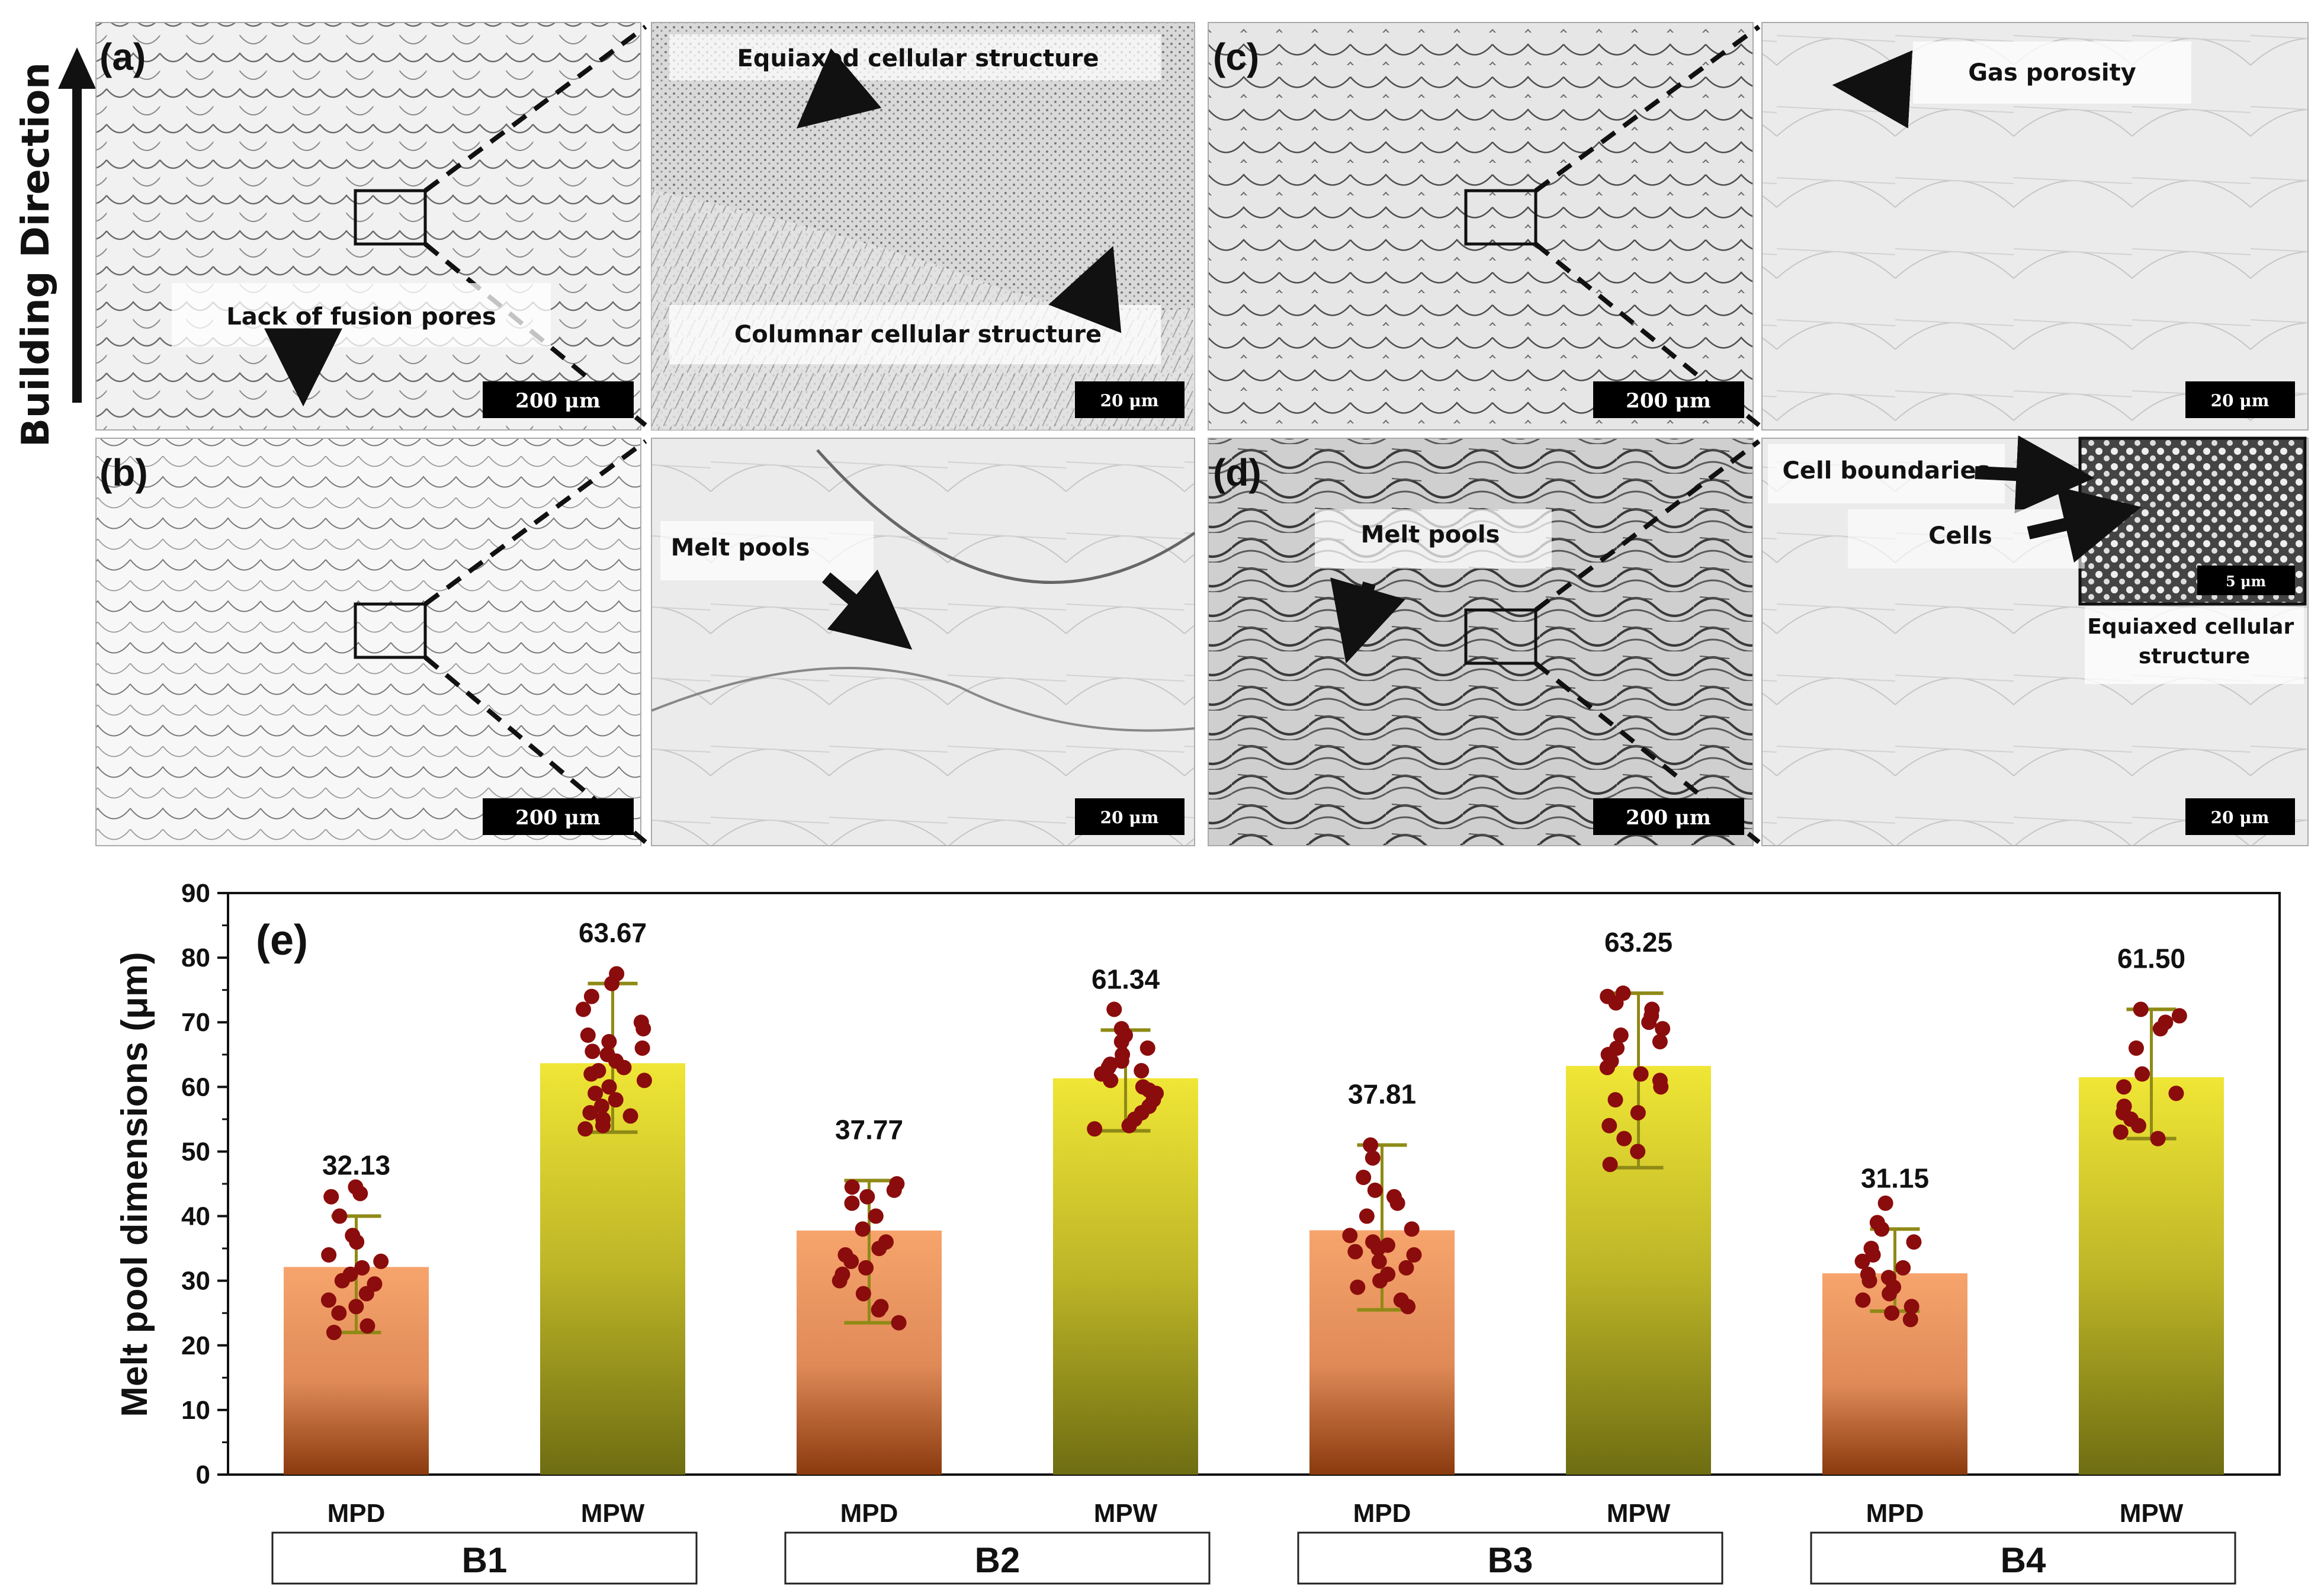  Describe the element at coordinates (1873, 89) in the screenshot. I see `arrow-gas-porosity` at that location.